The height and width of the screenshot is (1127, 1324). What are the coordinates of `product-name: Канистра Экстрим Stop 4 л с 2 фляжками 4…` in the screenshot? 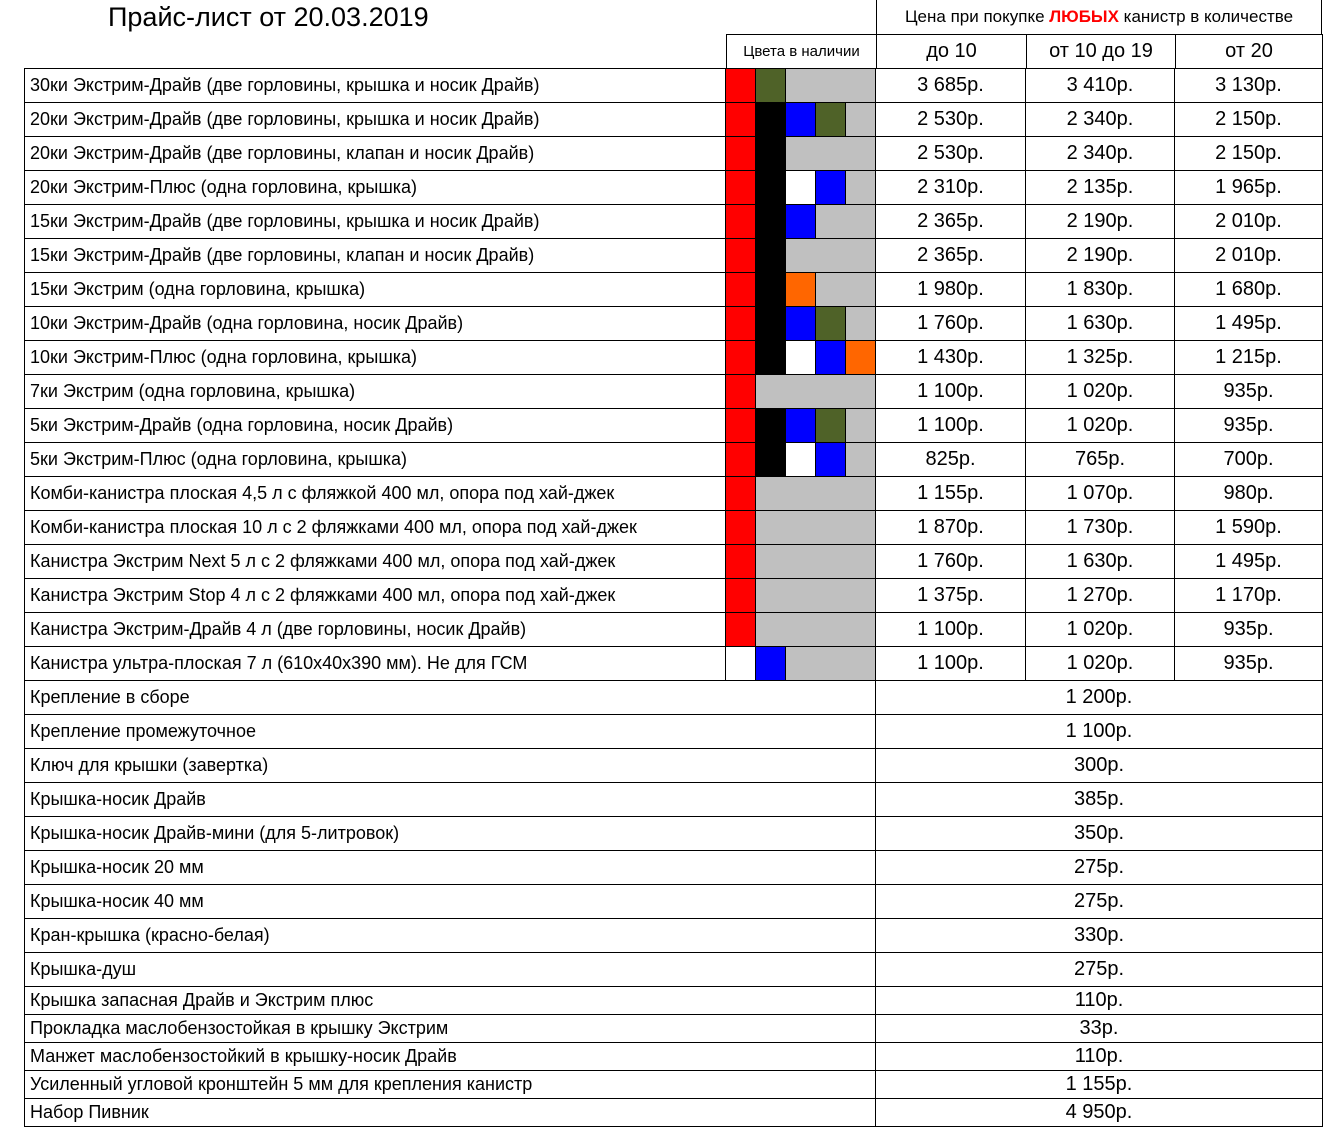 It's located at (375, 595).